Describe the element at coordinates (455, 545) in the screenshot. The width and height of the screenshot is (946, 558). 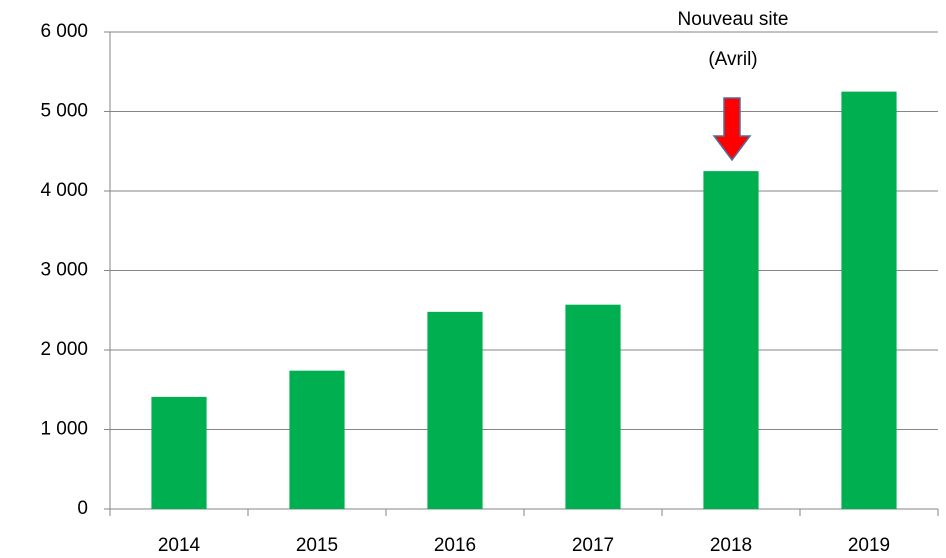
I see `x-tick-label: 2016` at that location.